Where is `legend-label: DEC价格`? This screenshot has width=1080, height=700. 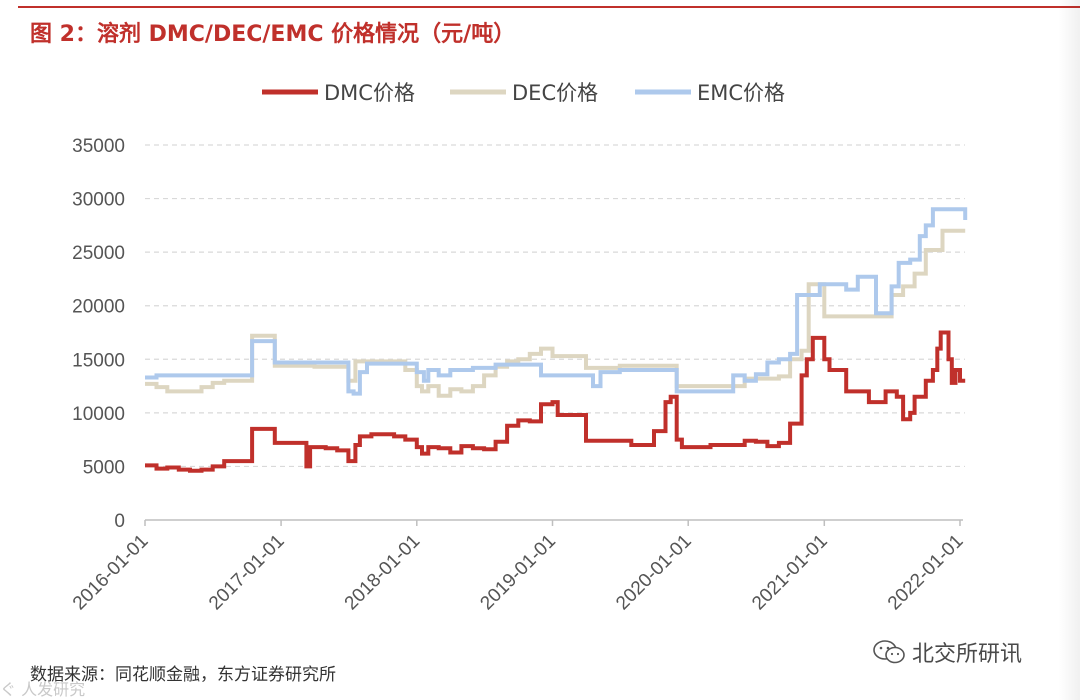 legend-label: DEC价格 is located at coordinates (555, 93).